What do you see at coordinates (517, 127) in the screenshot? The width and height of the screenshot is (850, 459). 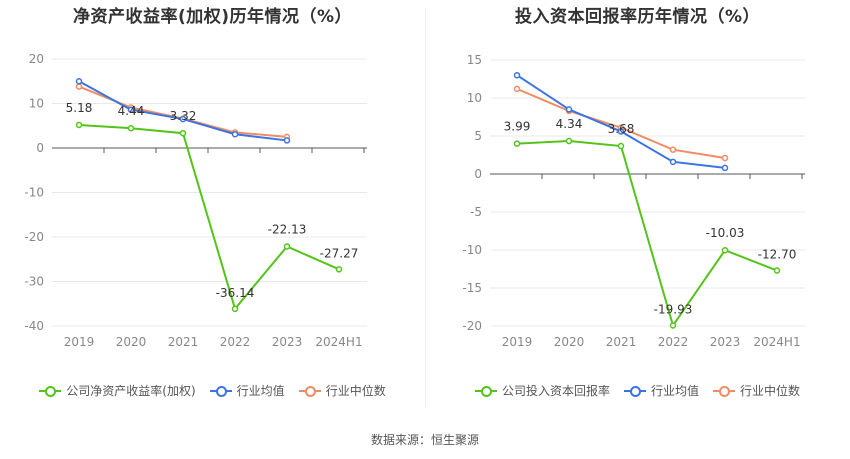 I see `data-label: 3.99` at bounding box center [517, 127].